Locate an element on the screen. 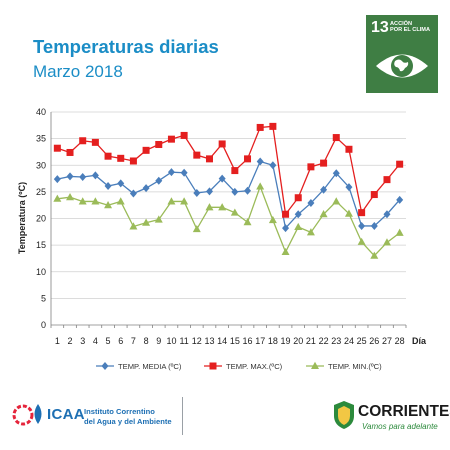 This screenshot has height=450, width=450. x-tick-label: 7 is located at coordinates (133, 341).